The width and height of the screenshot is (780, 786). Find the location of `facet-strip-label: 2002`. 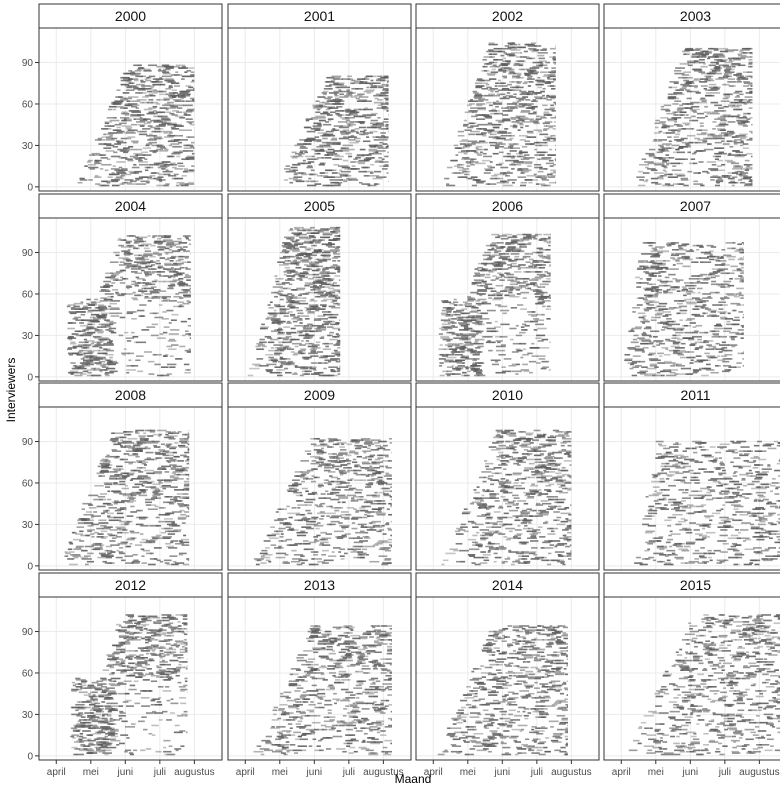

facet-strip-label: 2002 is located at coordinates (507, 16).